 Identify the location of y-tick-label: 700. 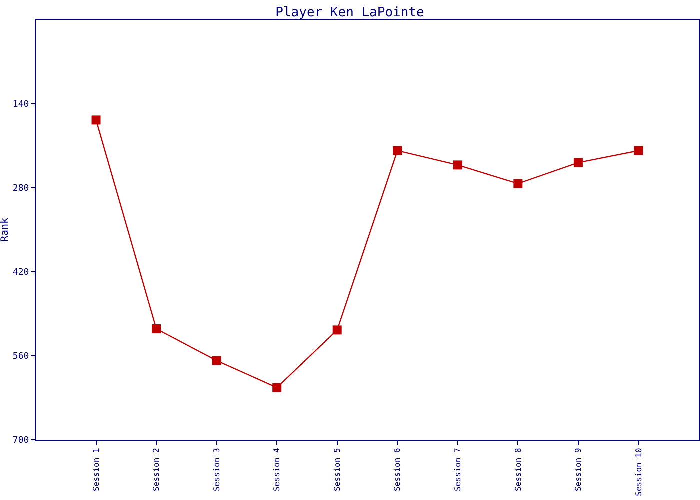
(21, 441).